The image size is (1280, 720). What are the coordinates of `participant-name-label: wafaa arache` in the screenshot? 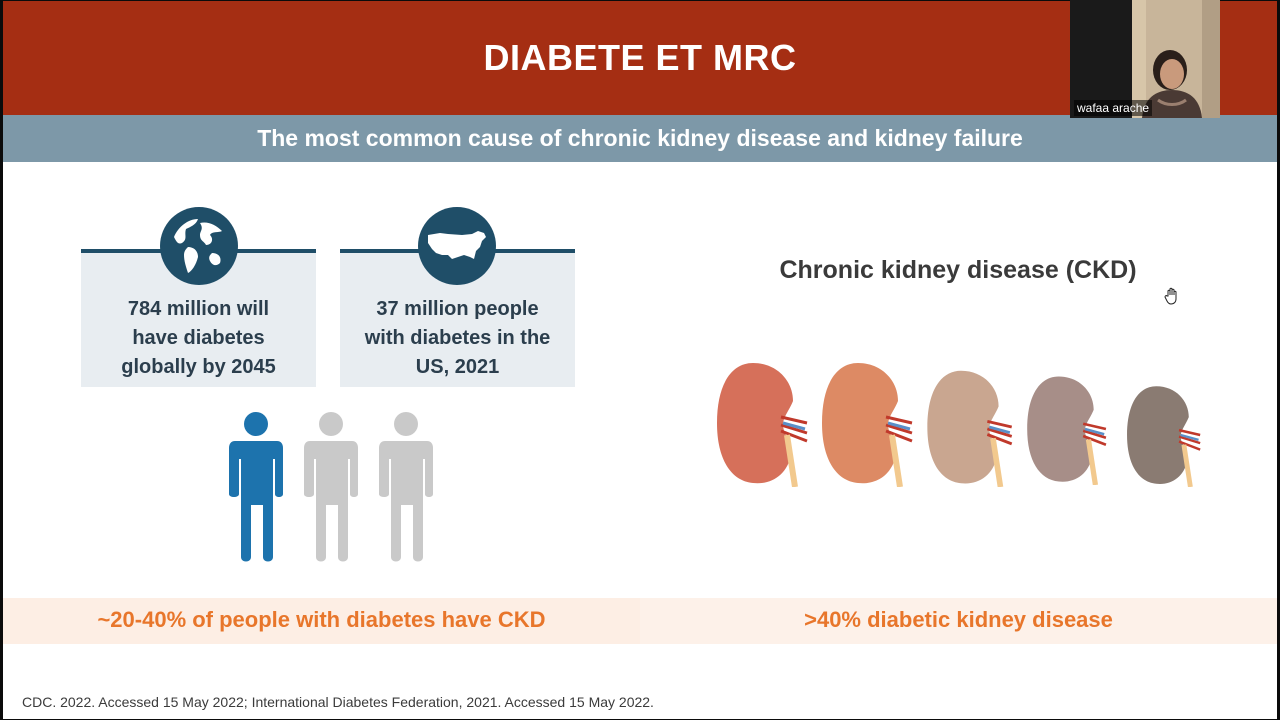 It's located at (1113, 108).